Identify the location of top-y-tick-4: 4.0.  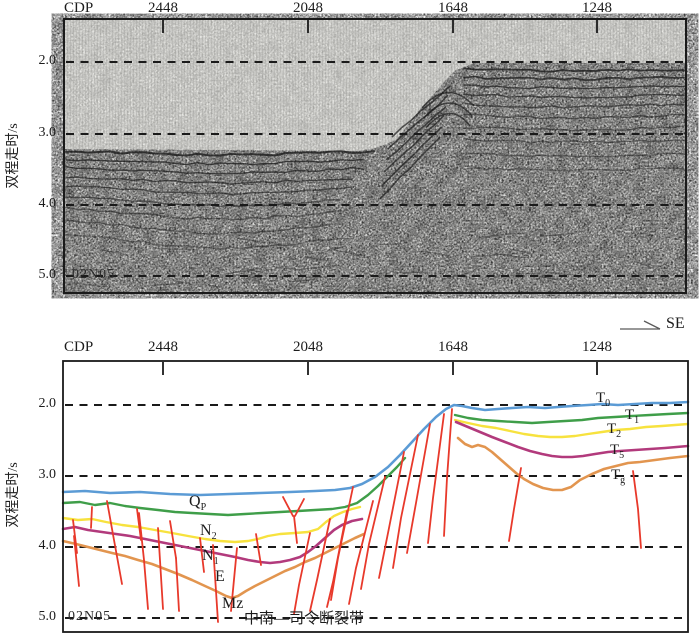
(47, 203).